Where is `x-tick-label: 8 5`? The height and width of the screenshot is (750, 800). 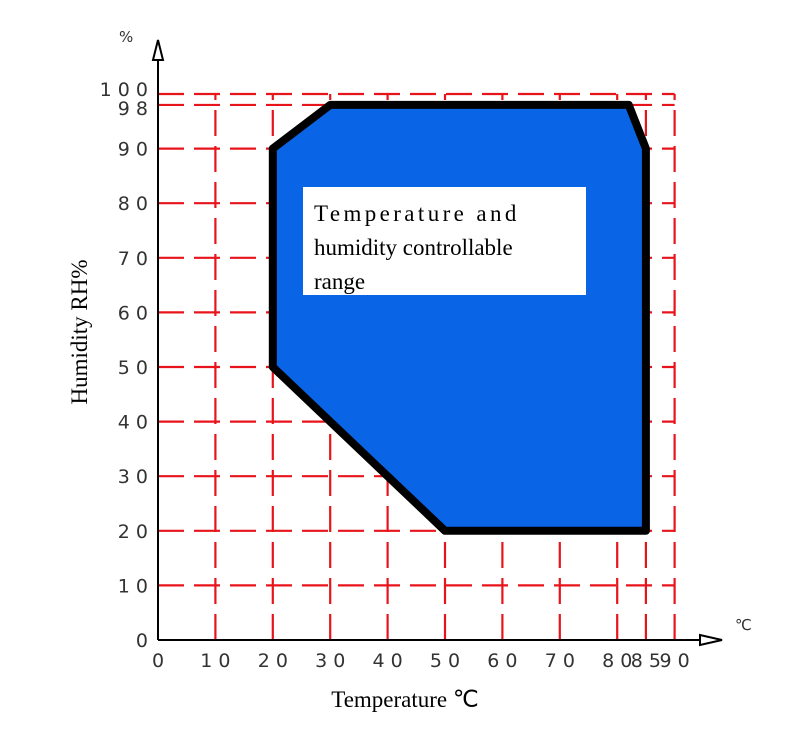 x-tick-label: 8 5 is located at coordinates (646, 661).